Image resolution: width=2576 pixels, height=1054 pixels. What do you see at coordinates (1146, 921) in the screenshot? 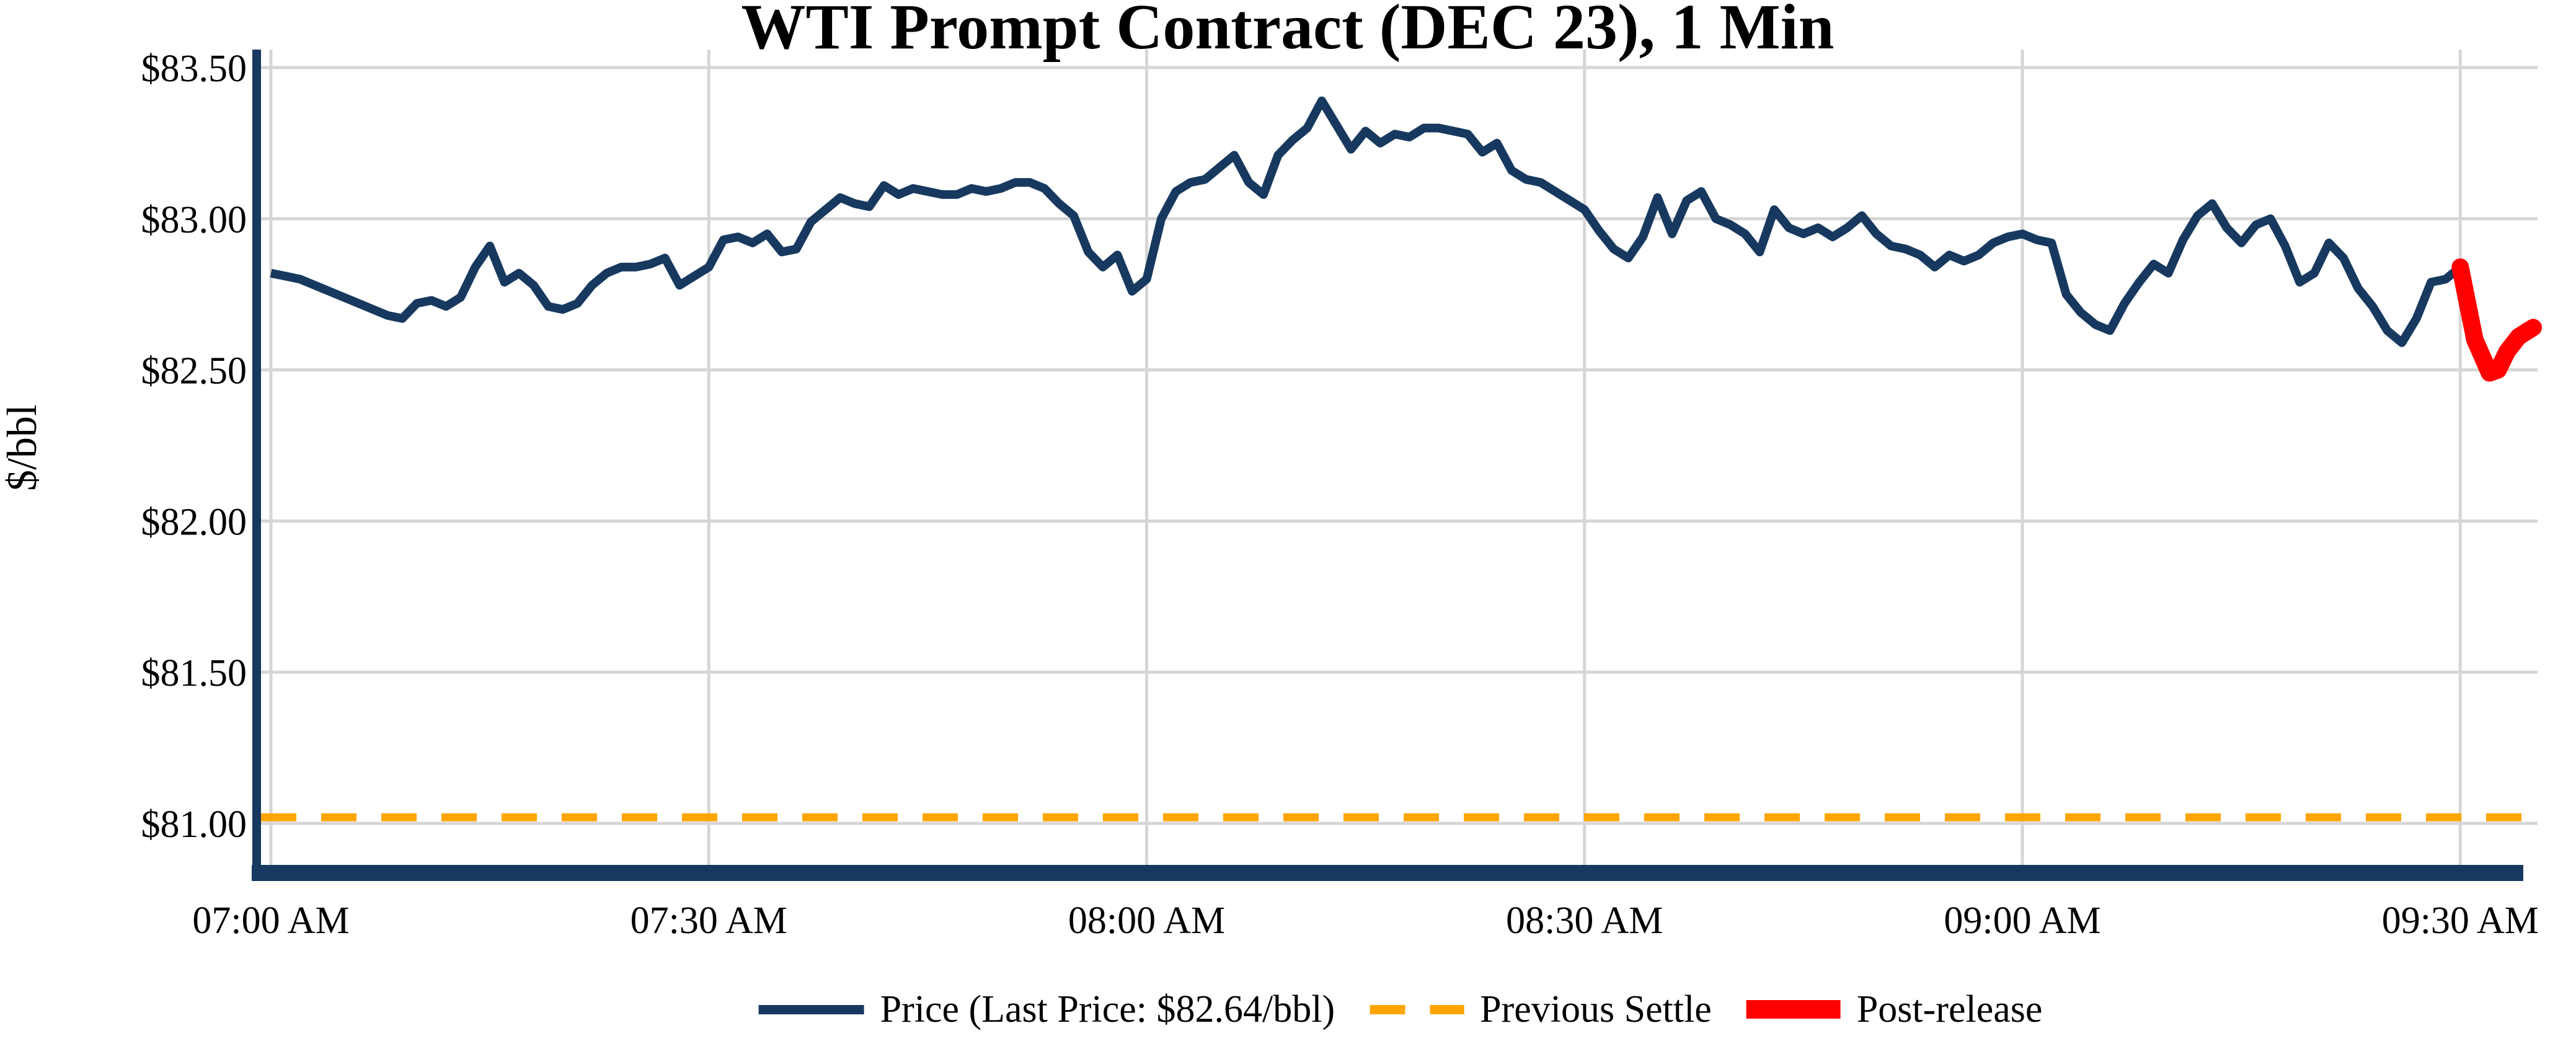
I see `x-tick-label-2: 08:00 AM` at bounding box center [1146, 921].